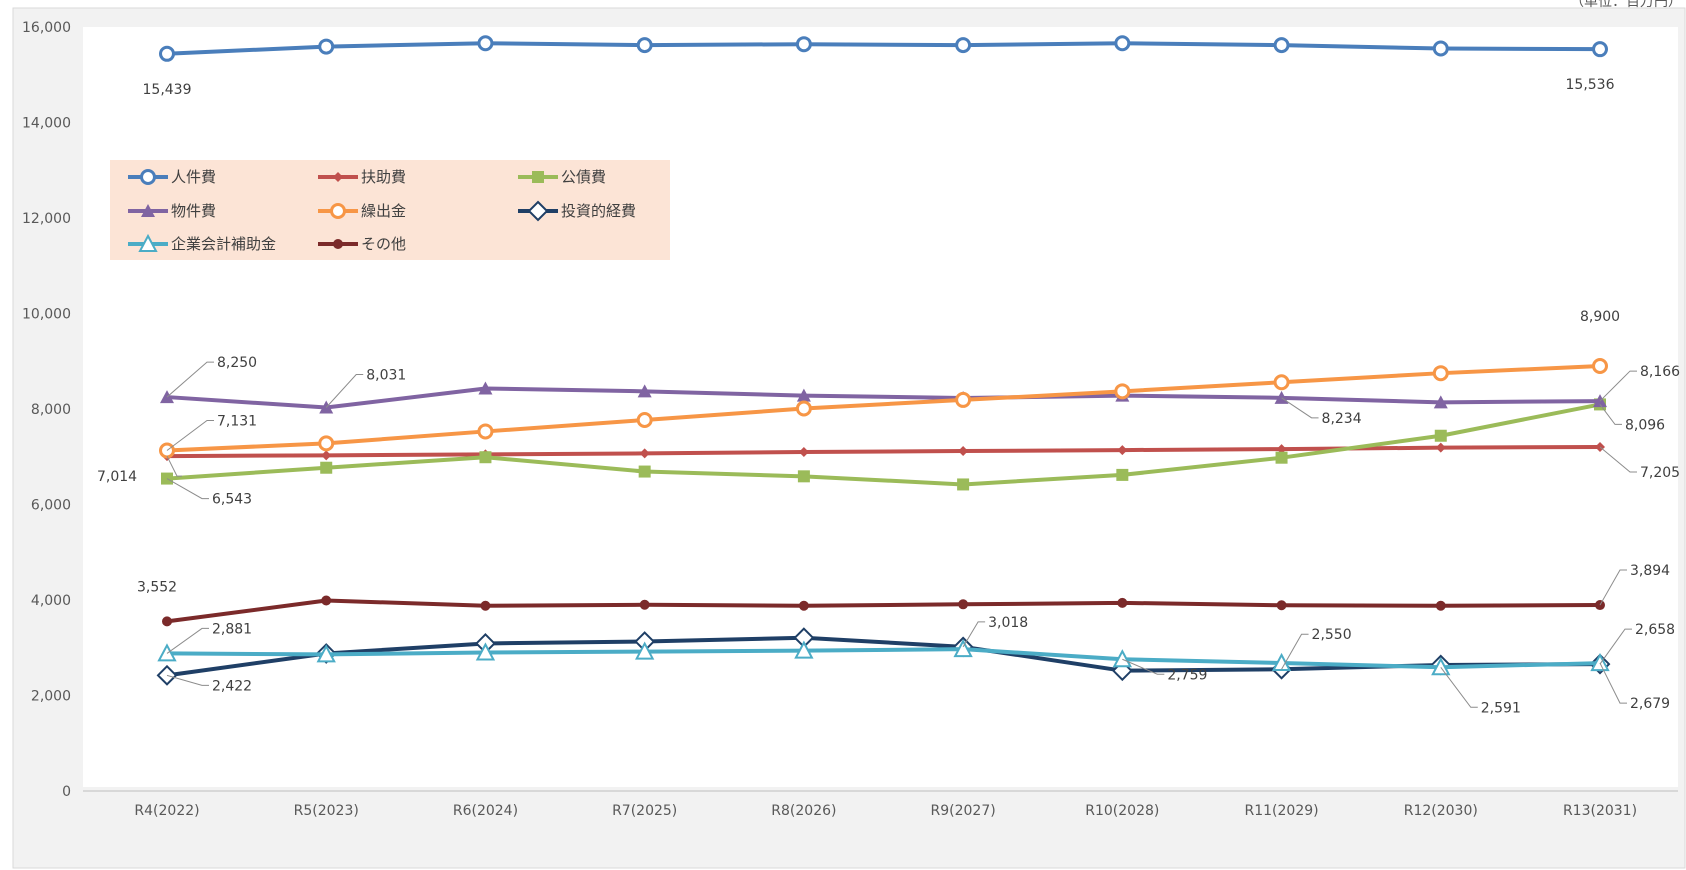 The width and height of the screenshot is (1686, 870). I want to click on y-tick-label: 14,000, so click(46, 124).